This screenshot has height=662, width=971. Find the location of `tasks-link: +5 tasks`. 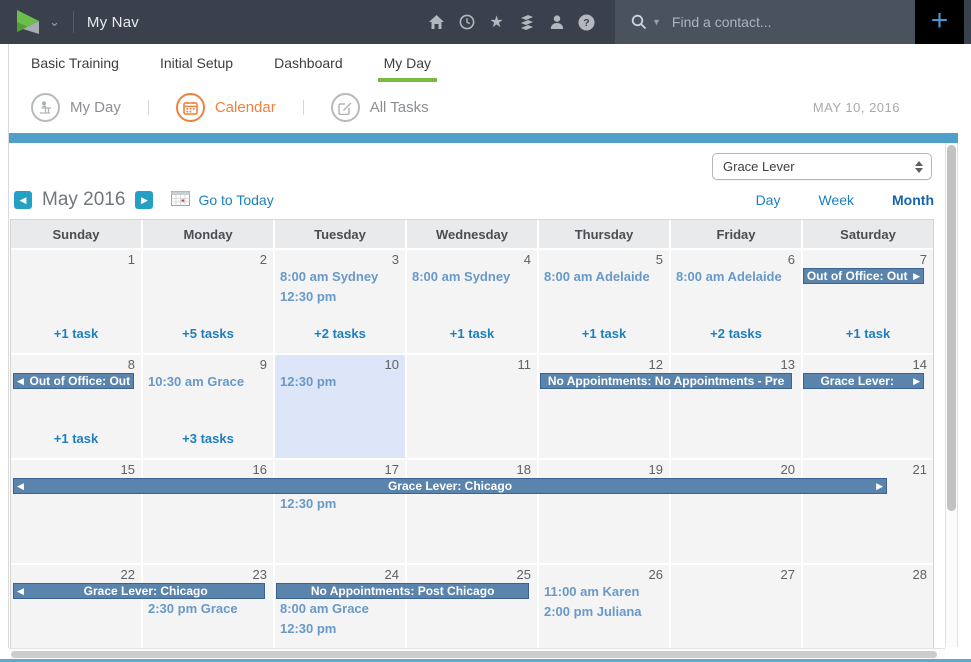

tasks-link: +5 tasks is located at coordinates (208, 333).